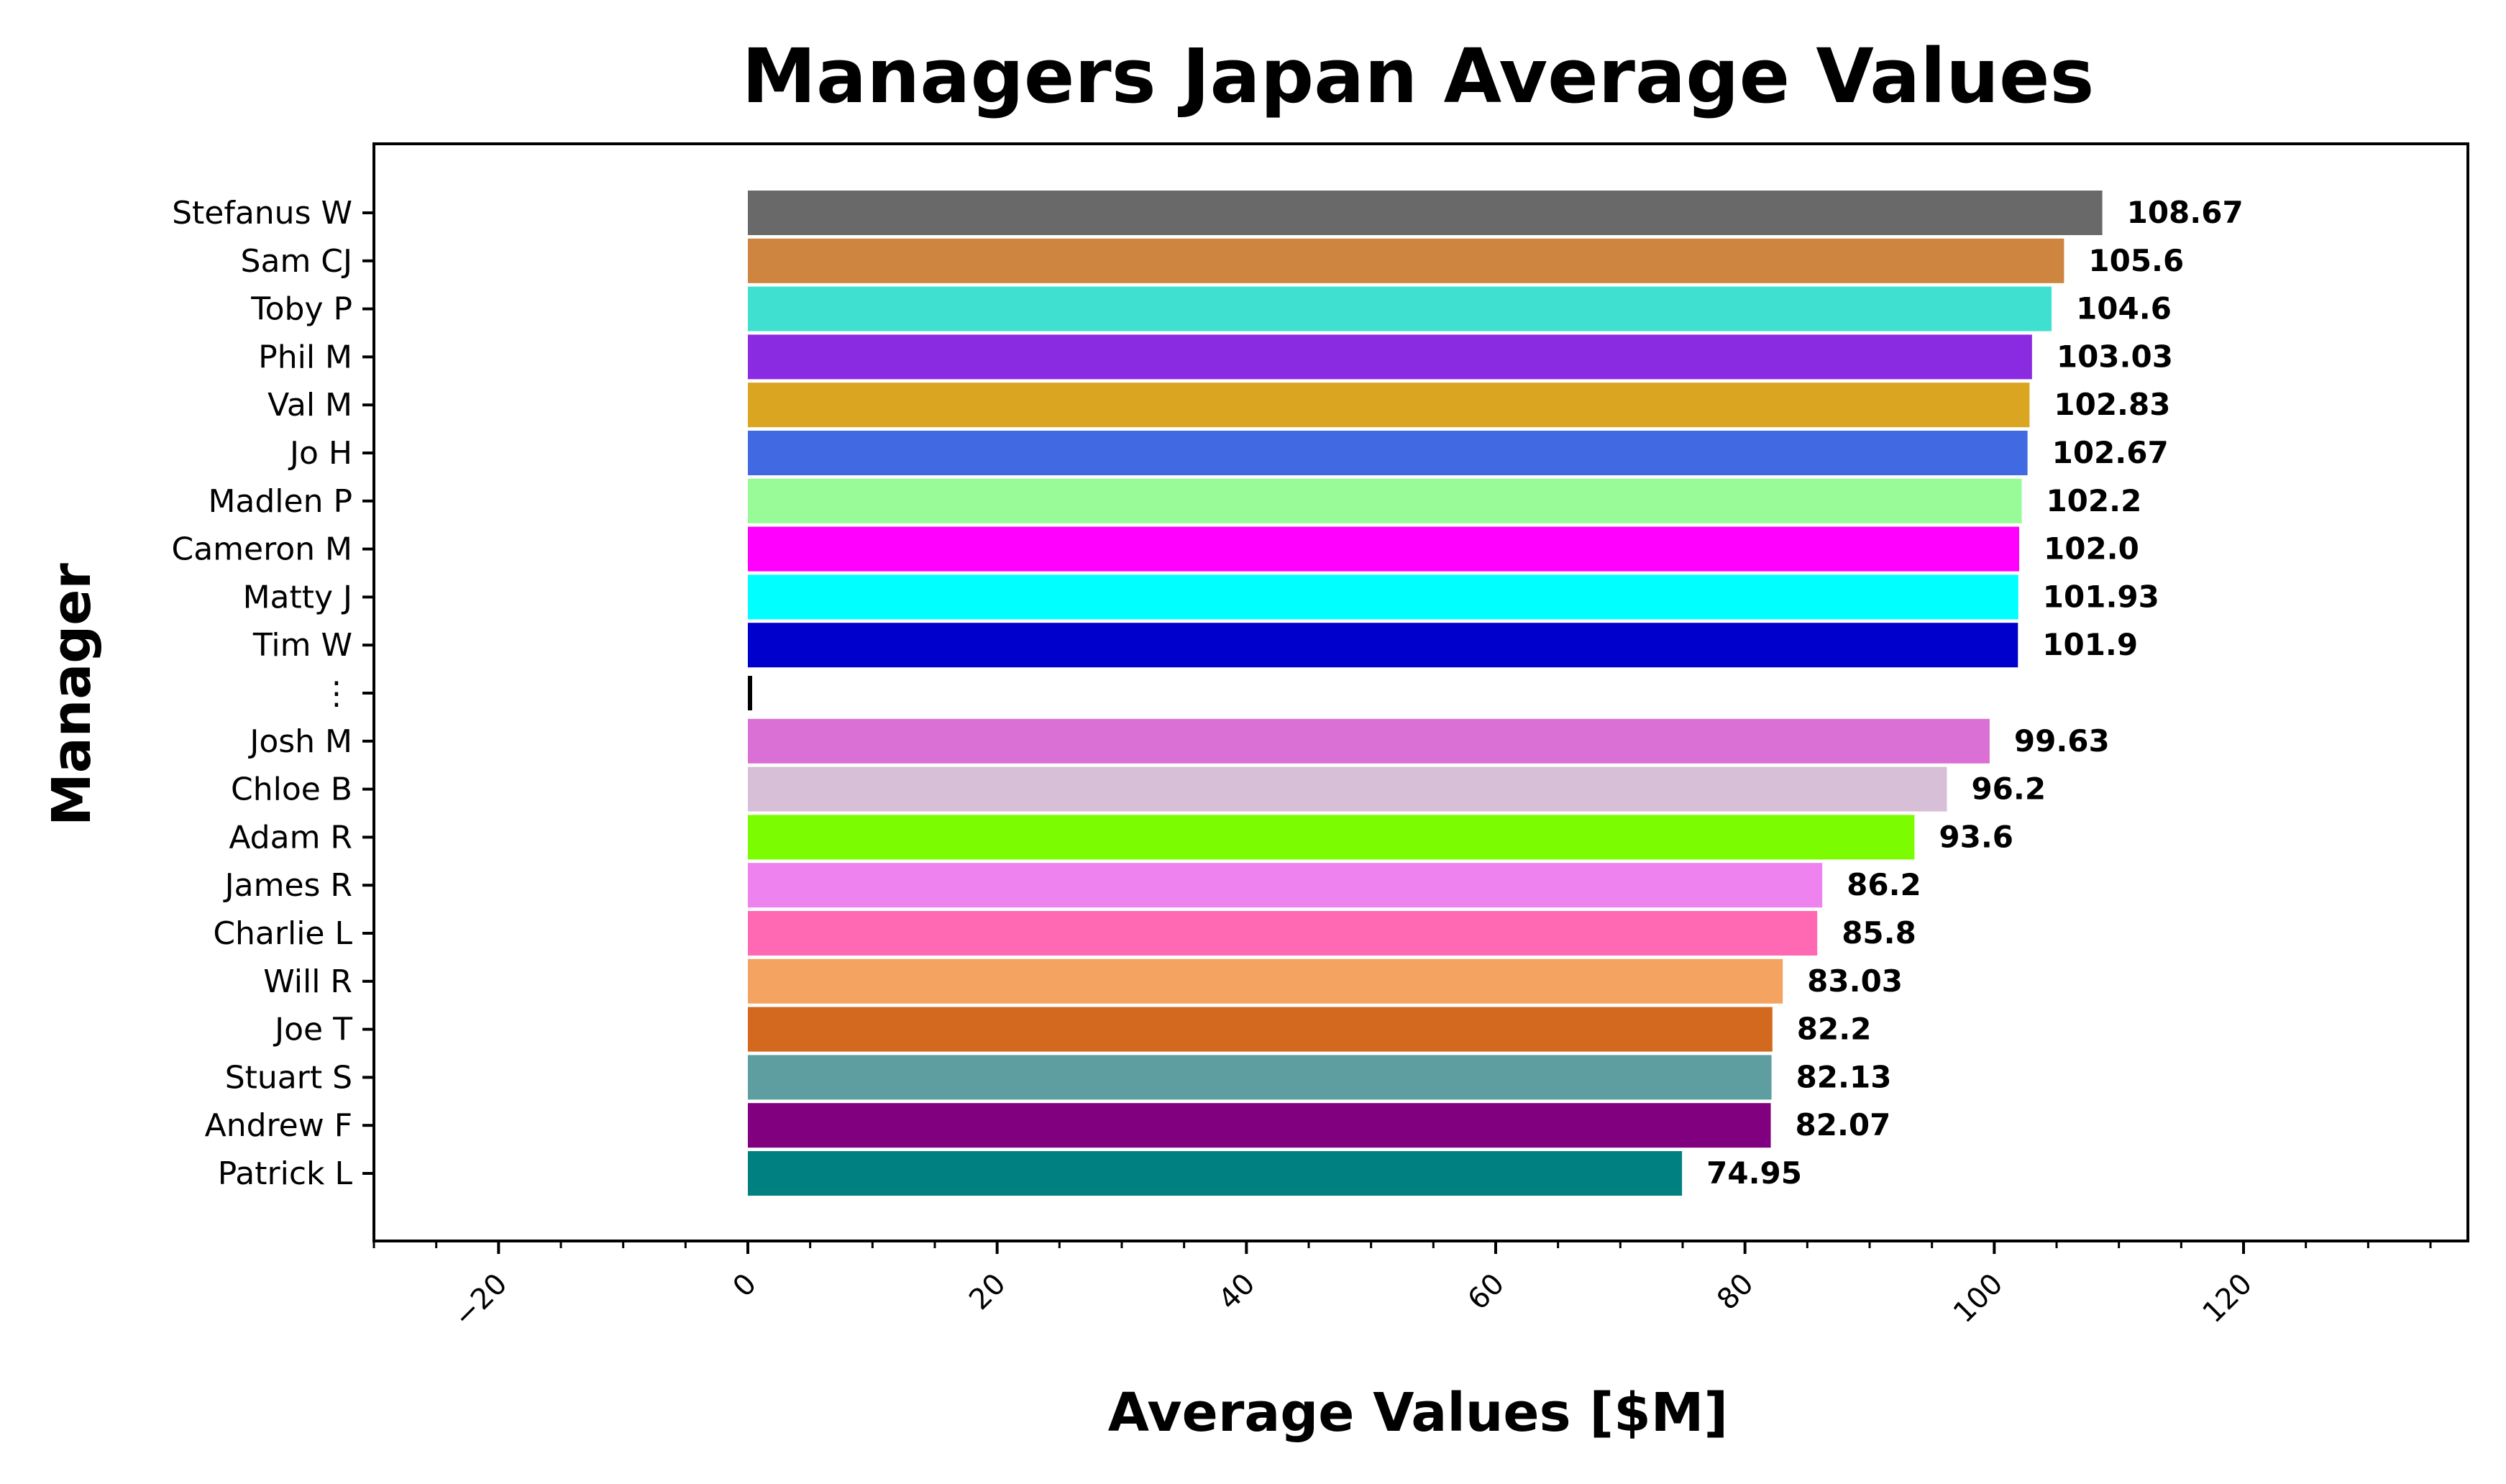 Image resolution: width=2506 pixels, height=1484 pixels. What do you see at coordinates (288, 1077) in the screenshot?
I see `category-label: Stuart S` at bounding box center [288, 1077].